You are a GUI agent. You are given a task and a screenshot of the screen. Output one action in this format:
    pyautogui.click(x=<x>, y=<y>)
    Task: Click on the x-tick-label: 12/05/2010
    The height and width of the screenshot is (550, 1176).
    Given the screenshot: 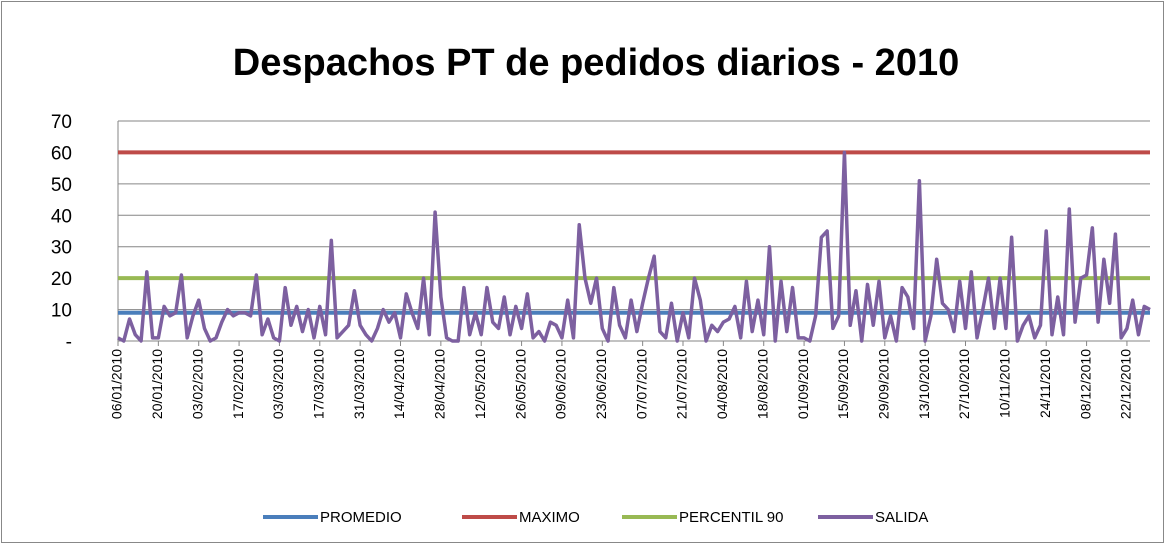 What is the action you would take?
    pyautogui.click(x=480, y=384)
    